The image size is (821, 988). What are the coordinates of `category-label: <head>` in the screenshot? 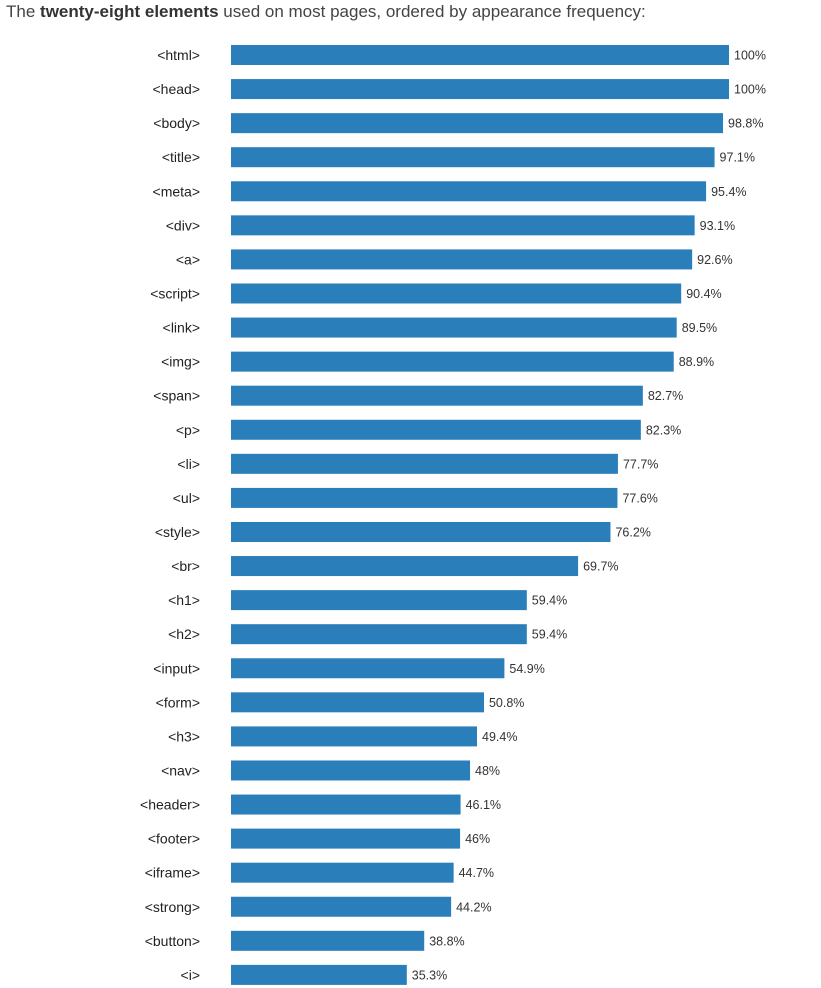 It's located at (177, 89).